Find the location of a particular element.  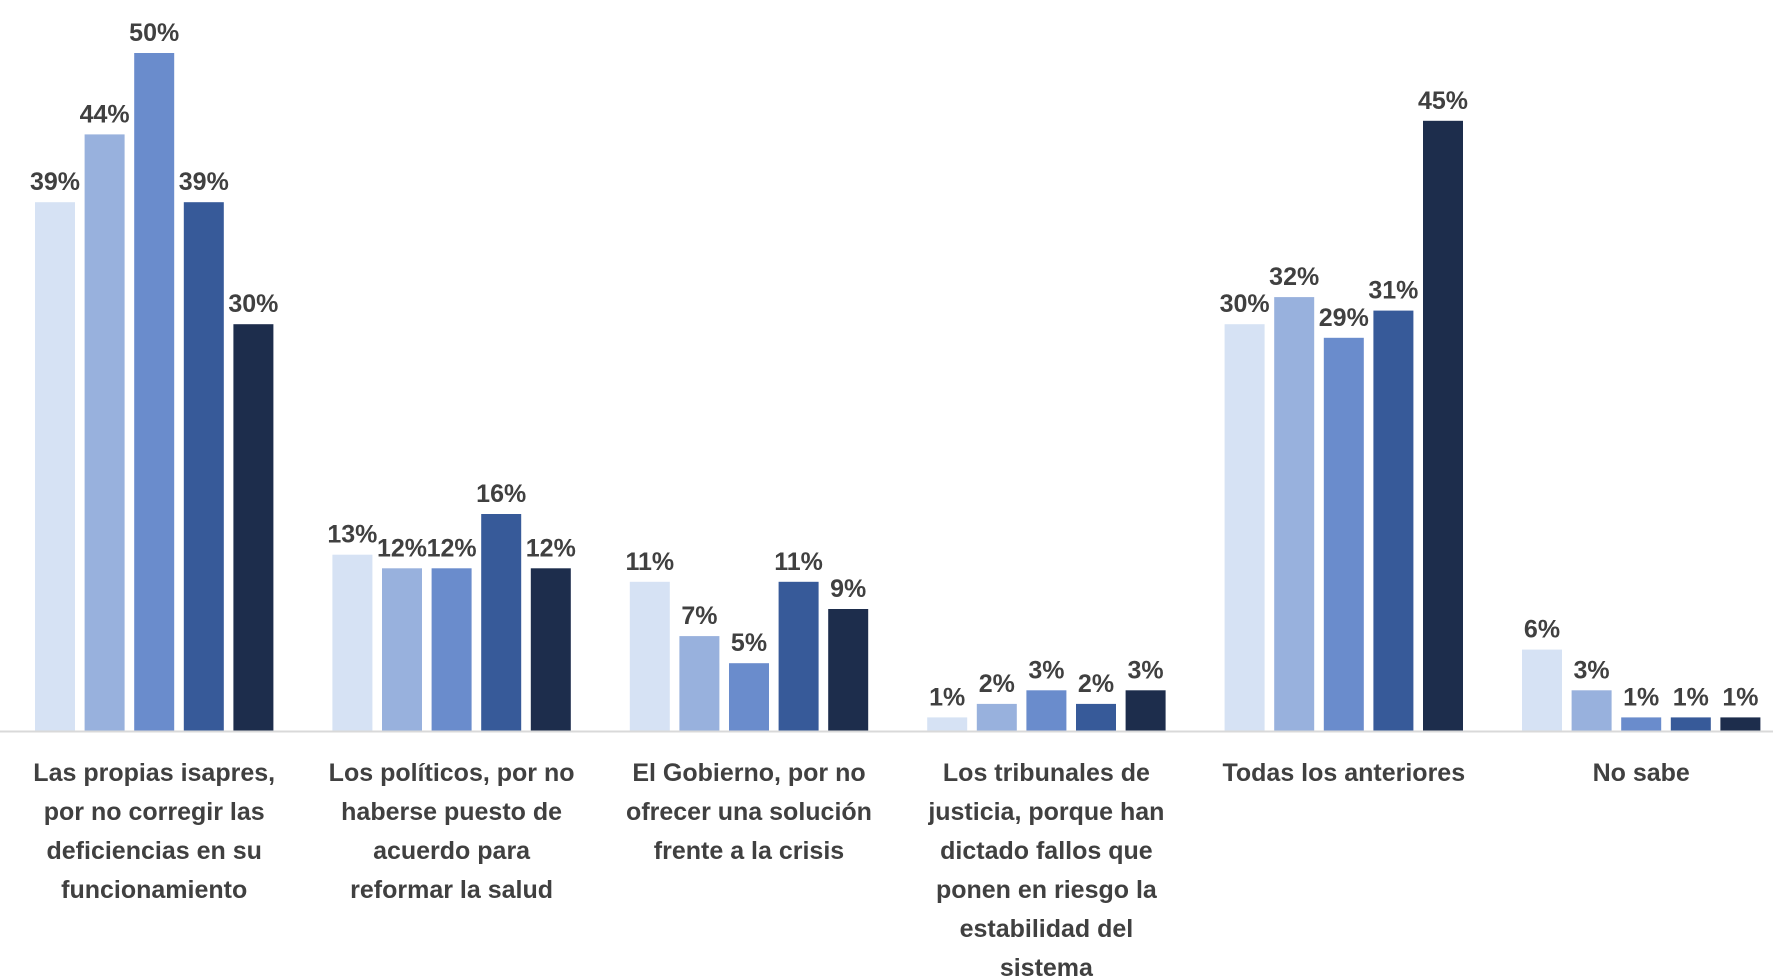

data-label-cat0-series4: 30% is located at coordinates (253, 304).